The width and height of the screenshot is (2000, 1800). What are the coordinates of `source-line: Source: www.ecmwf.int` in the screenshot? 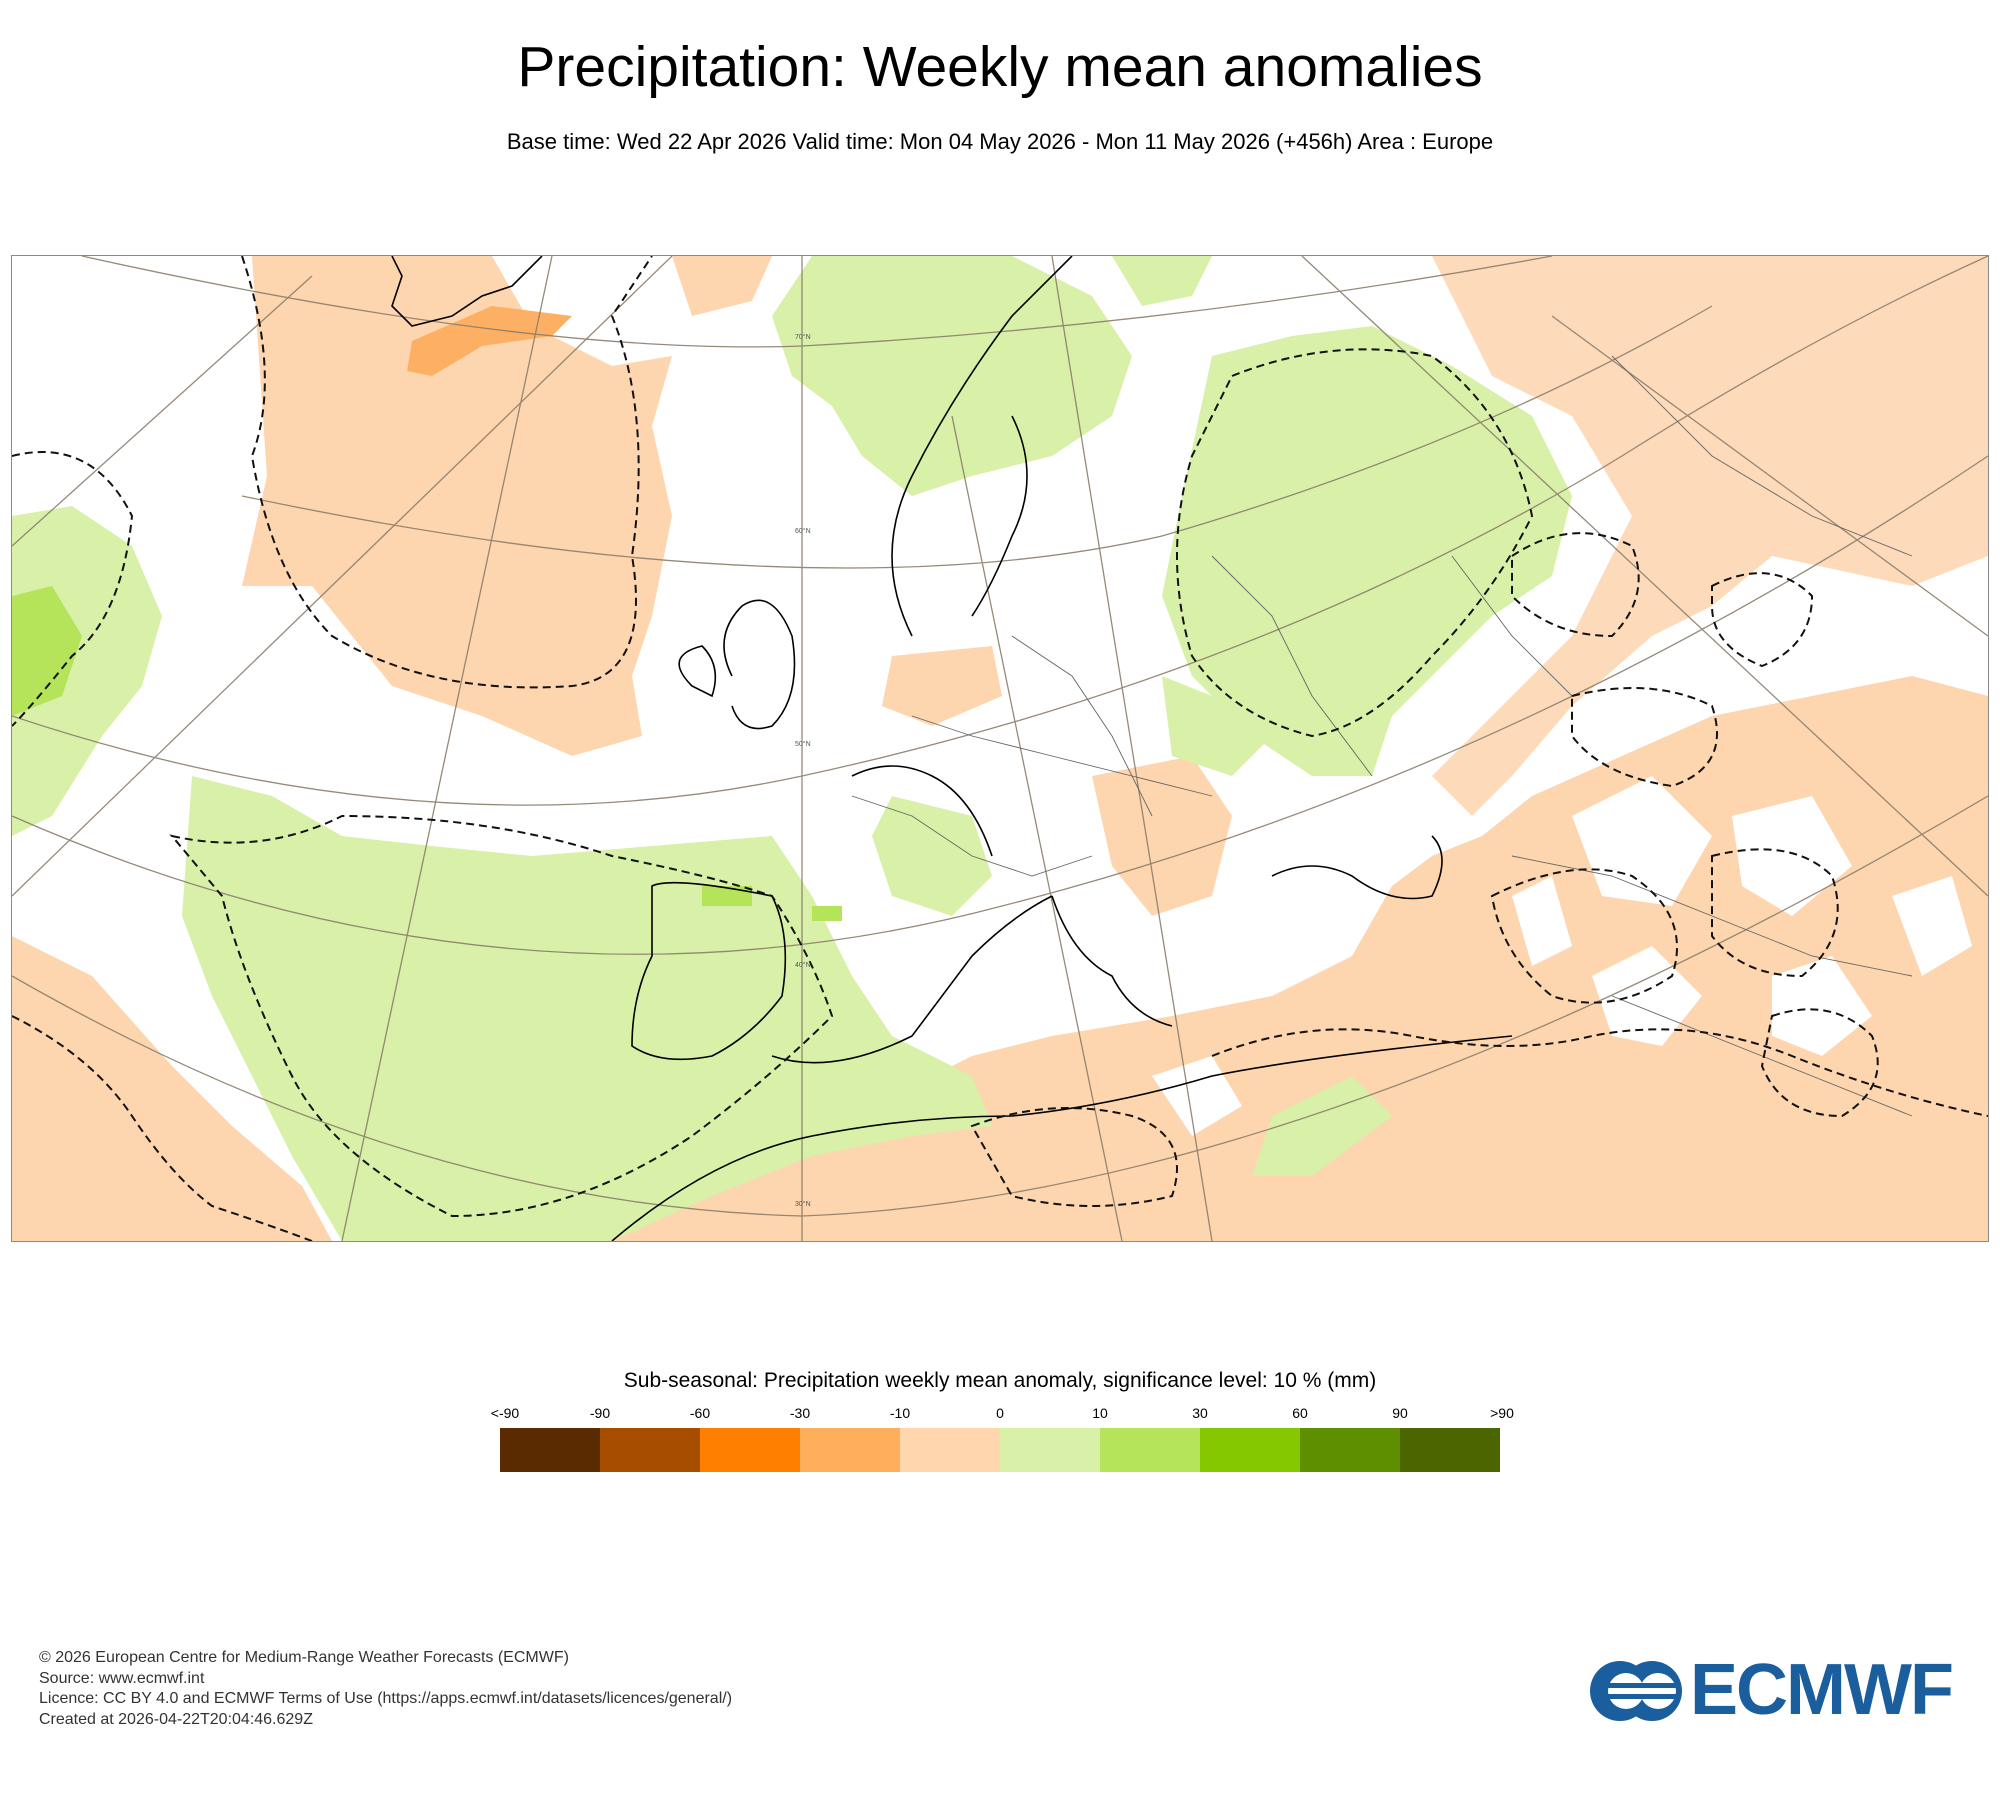 It's located at (122, 1678).